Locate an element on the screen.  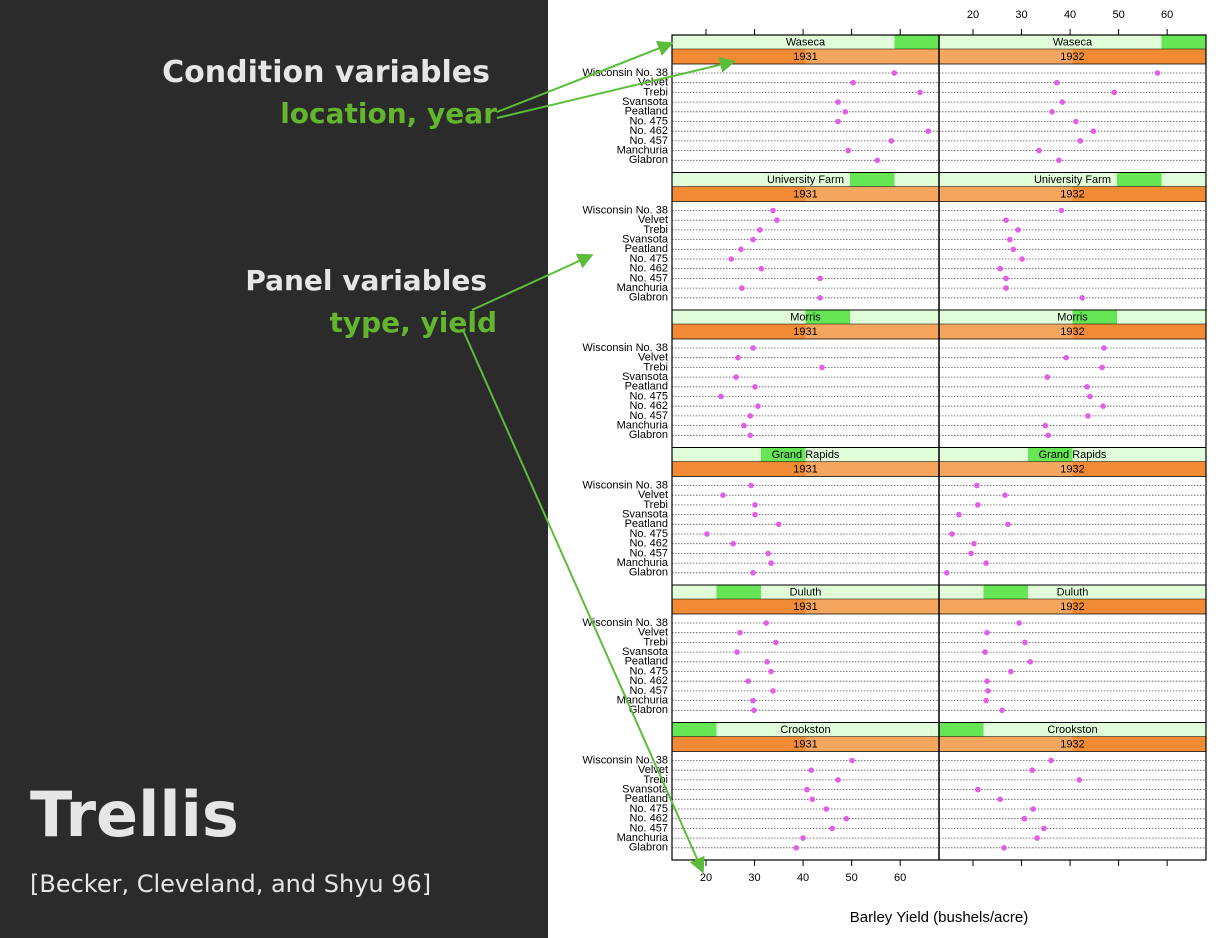
location-label: Waseca is located at coordinates (1073, 42).